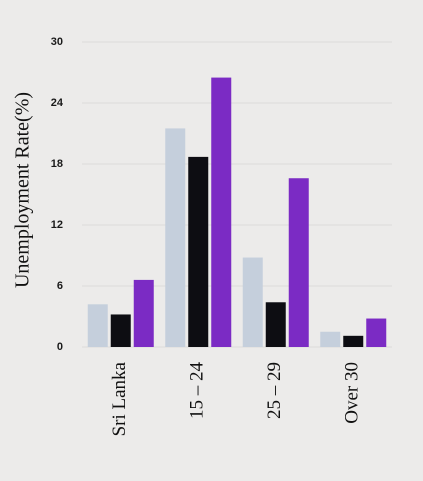 The image size is (423, 481). Describe the element at coordinates (57, 103) in the screenshot. I see `y-tick-label: 24` at that location.